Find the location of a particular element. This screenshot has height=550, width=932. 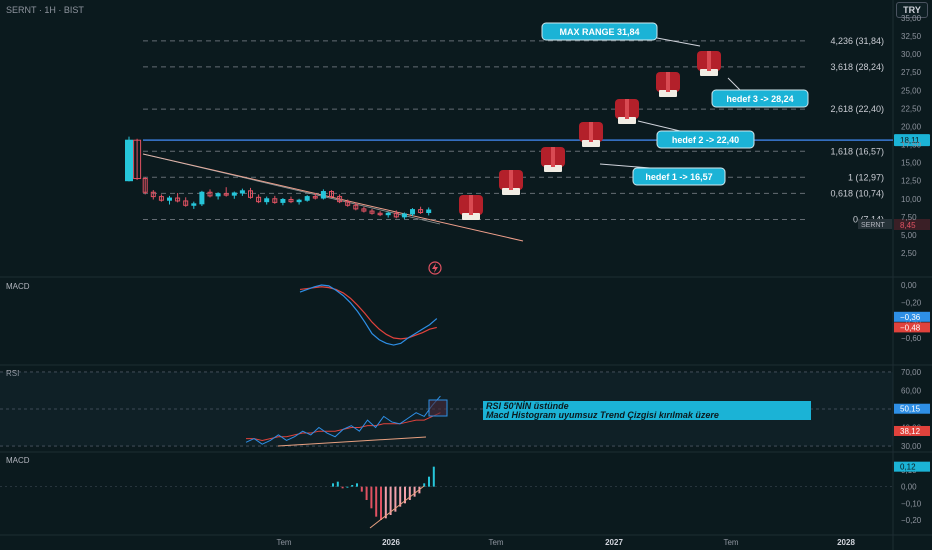

price-axis-tick: 30,00 is located at coordinates (911, 54).